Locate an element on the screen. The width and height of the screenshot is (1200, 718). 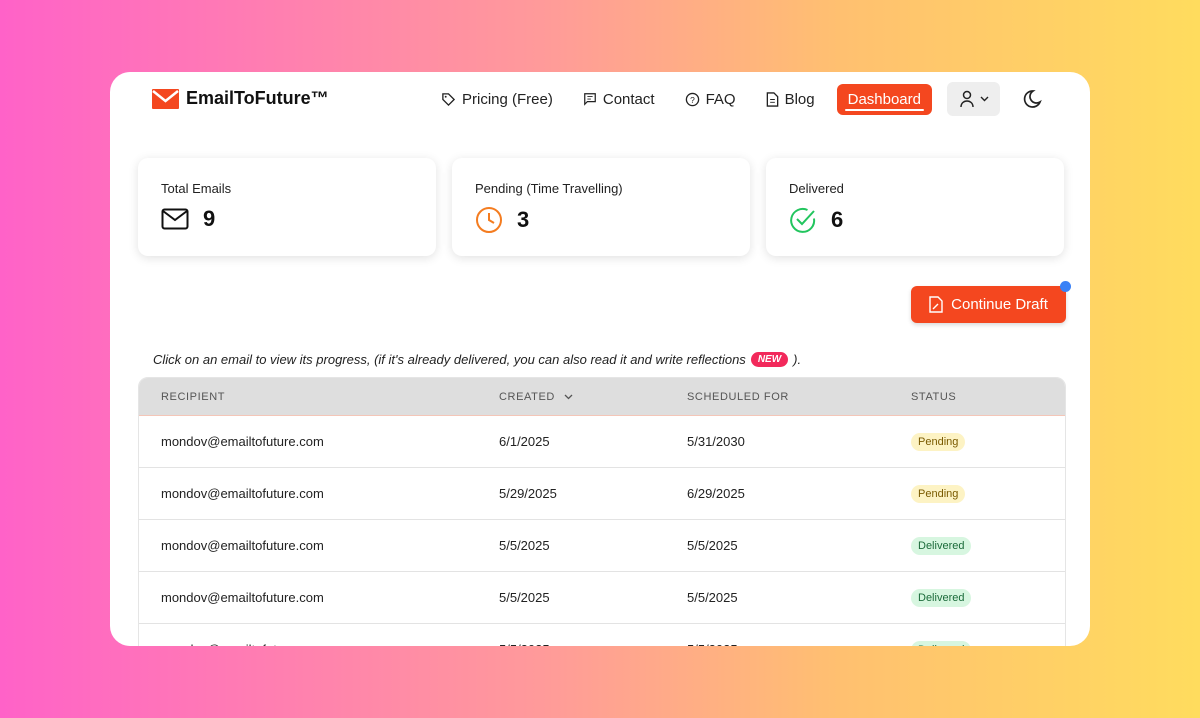
nav-pricing: Pricing (Free) is located at coordinates (497, 99).